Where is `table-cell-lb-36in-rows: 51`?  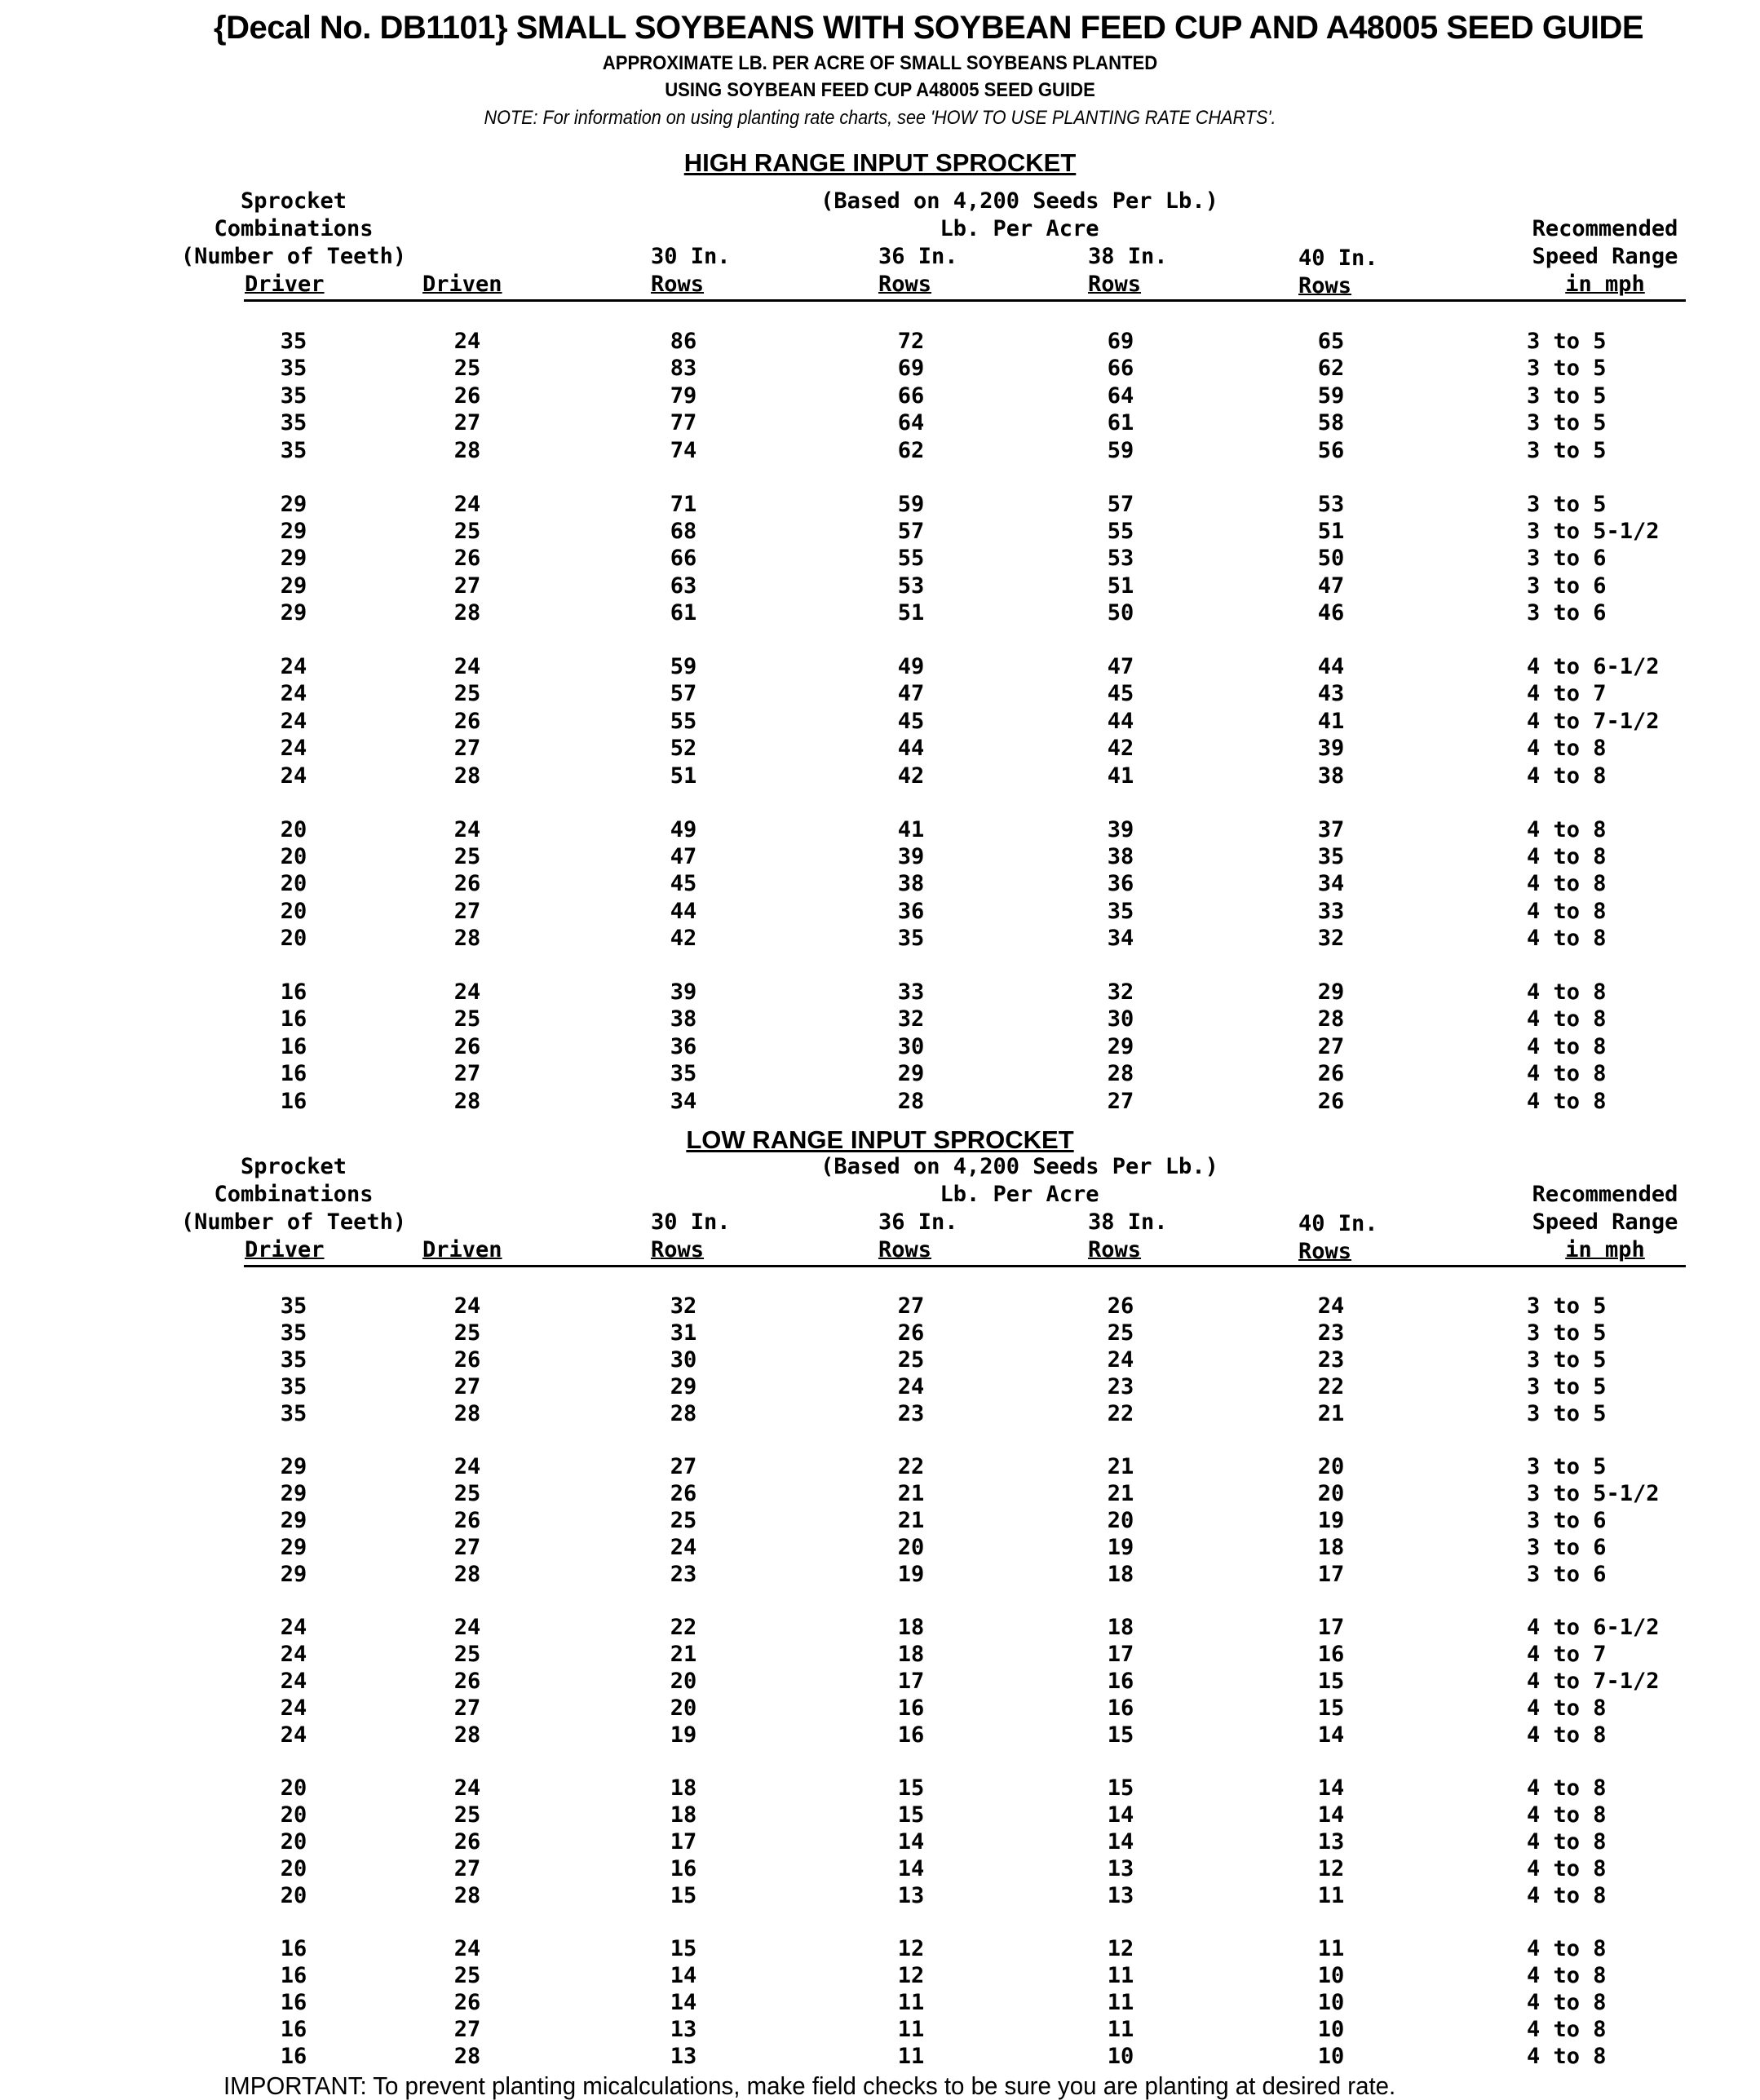
table-cell-lb-36in-rows: 51 is located at coordinates (911, 613).